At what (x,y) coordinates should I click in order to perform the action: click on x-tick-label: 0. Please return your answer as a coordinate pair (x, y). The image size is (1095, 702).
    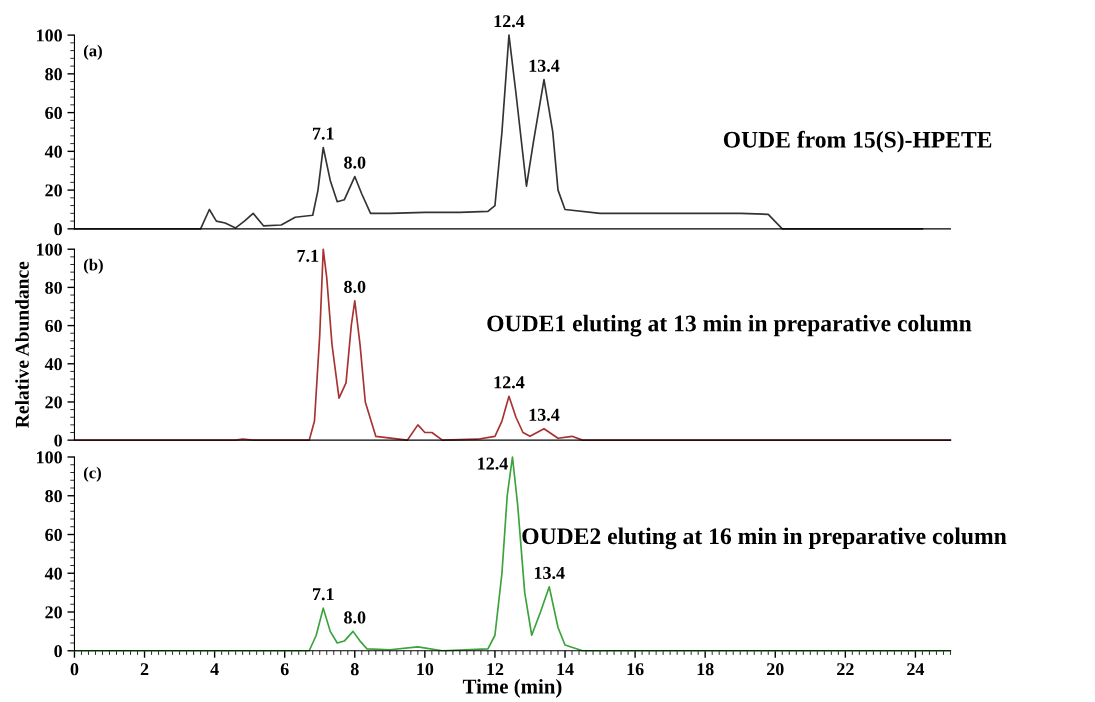
    Looking at the image, I should click on (74, 669).